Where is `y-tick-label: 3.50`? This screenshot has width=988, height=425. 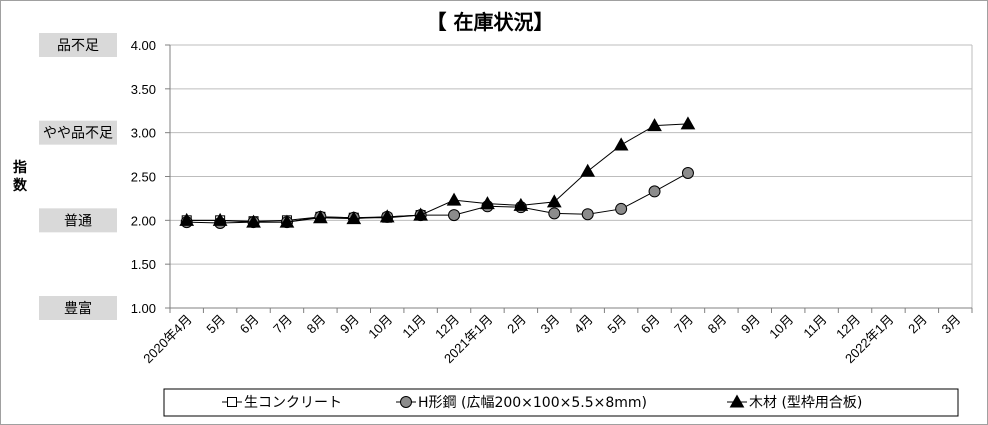
y-tick-label: 3.50 is located at coordinates (143, 89).